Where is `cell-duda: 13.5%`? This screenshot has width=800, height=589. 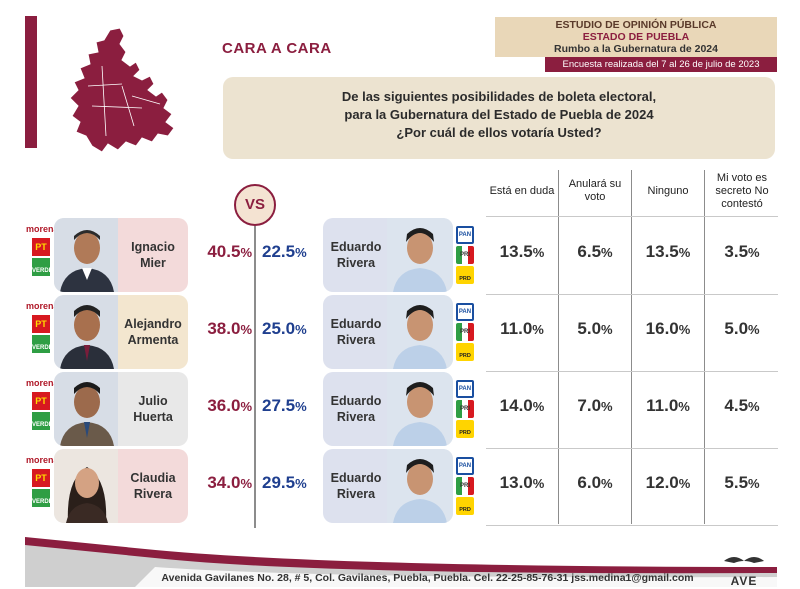
cell-duda: 13.5% is located at coordinates (522, 252).